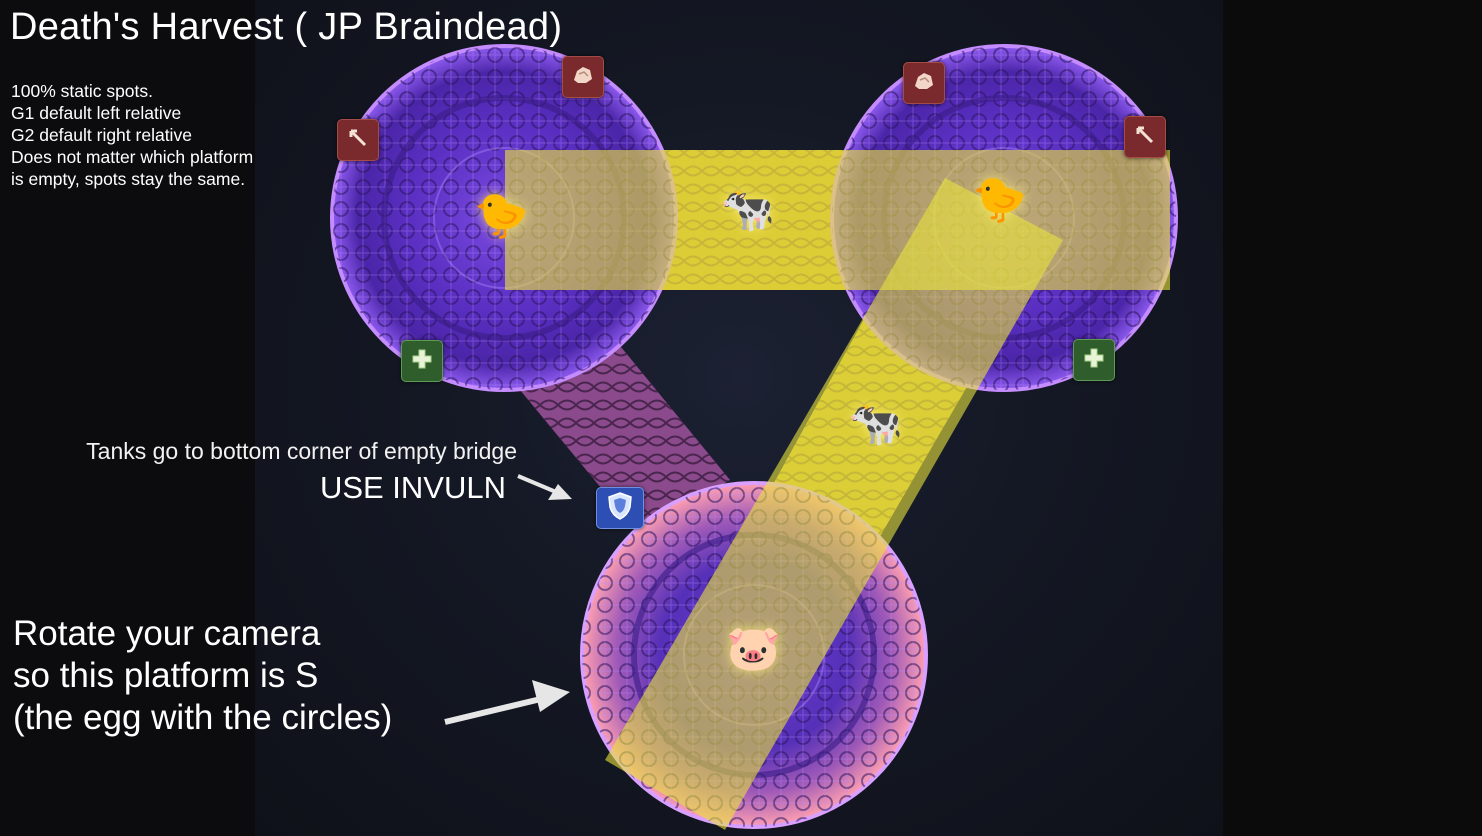 The height and width of the screenshot is (836, 1482). I want to click on camera-line: Rotate your camera, so click(167, 633).